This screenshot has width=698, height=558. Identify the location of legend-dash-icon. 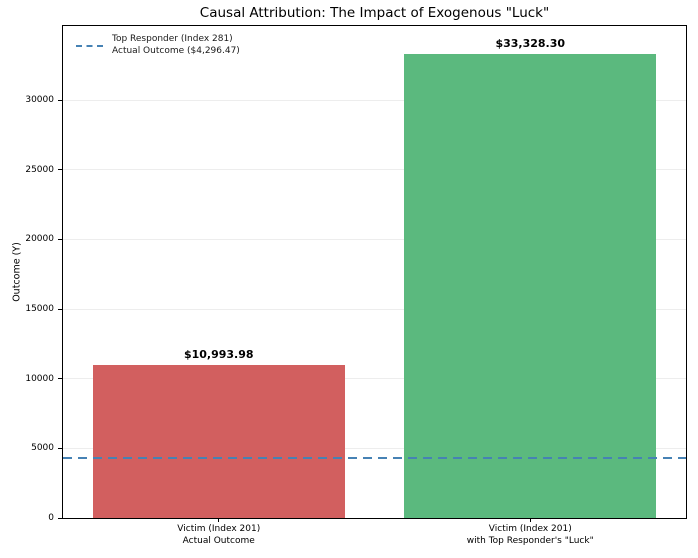
(89, 45).